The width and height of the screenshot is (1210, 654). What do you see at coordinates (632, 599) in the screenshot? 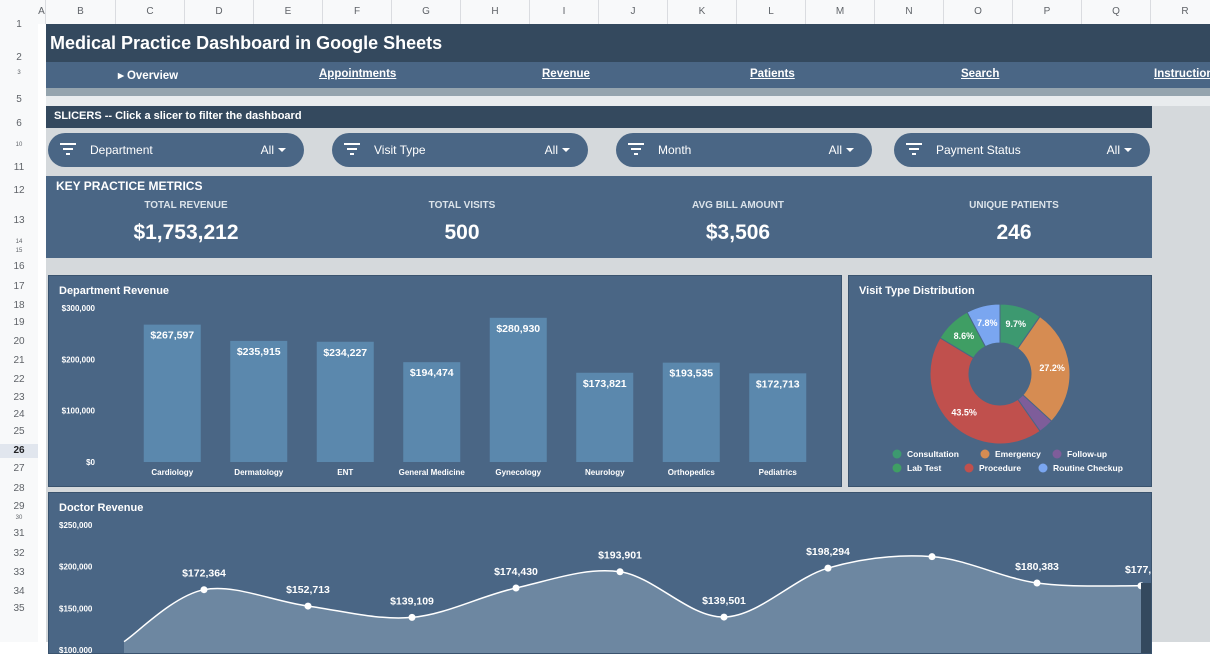
I see `area-line` at bounding box center [632, 599].